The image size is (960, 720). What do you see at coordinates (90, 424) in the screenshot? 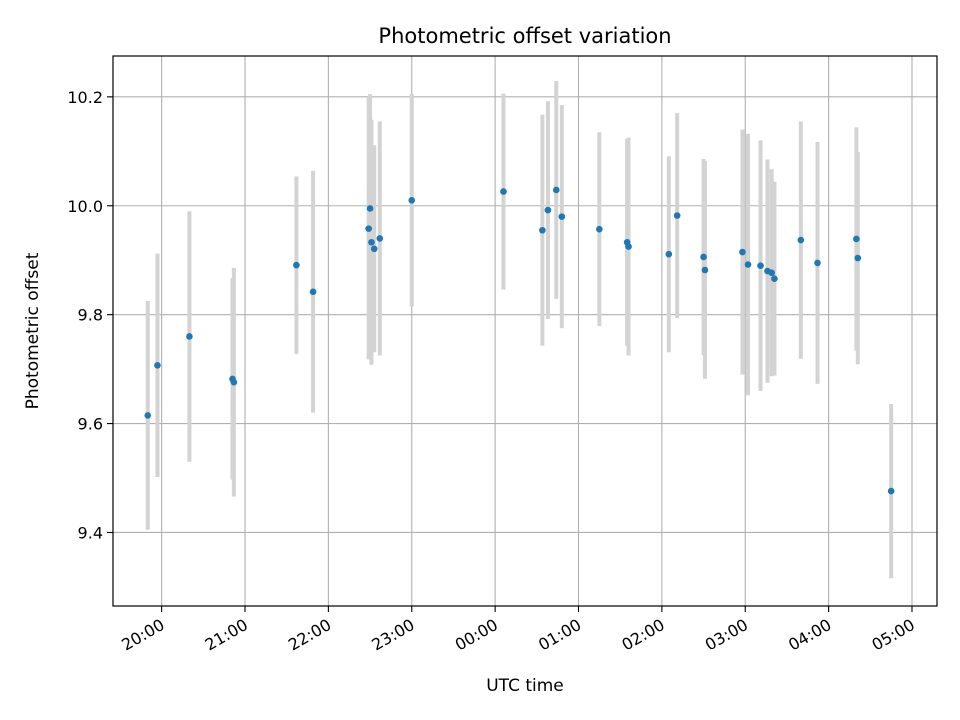
I see `y-tick-label: 9.6` at bounding box center [90, 424].